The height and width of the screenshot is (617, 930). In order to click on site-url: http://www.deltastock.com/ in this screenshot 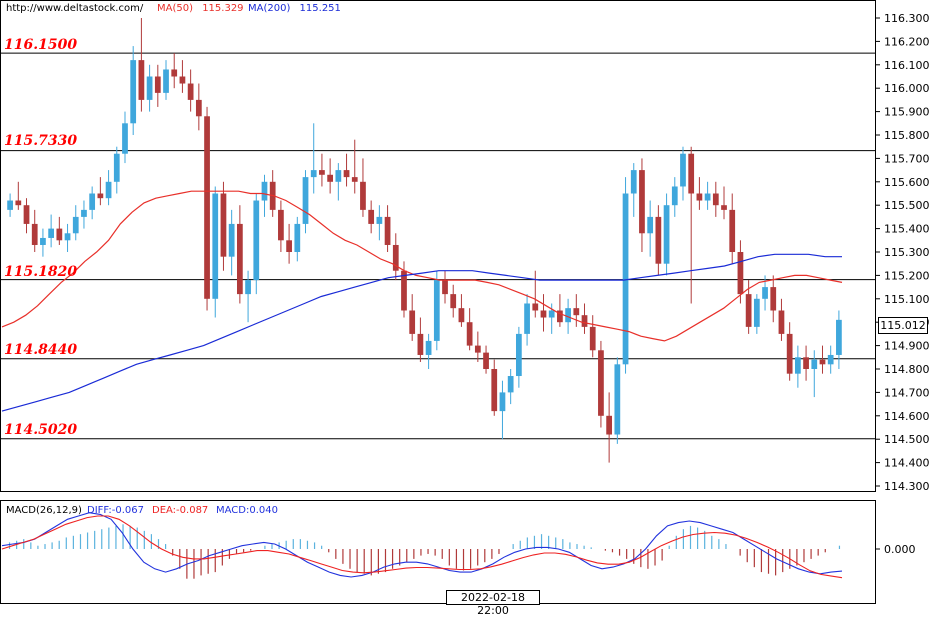, I will do `click(75, 8)`.